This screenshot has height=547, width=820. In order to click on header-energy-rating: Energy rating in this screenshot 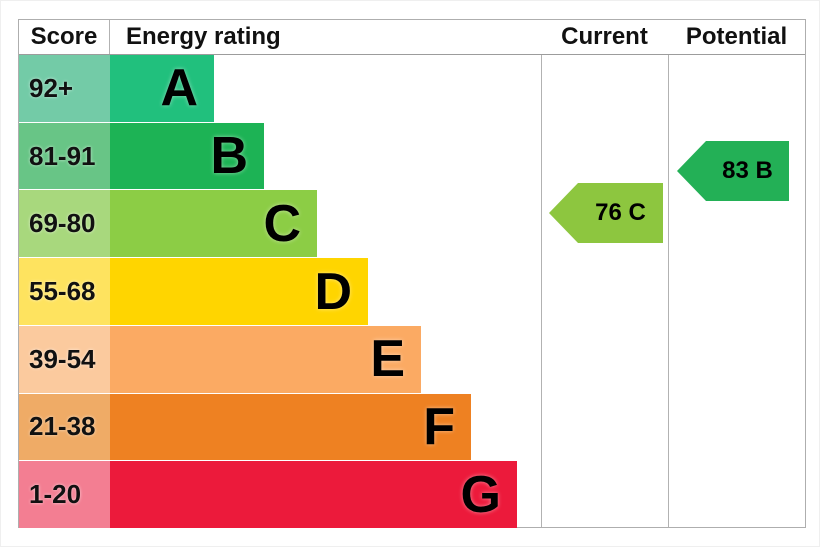, I will do `click(203, 36)`.